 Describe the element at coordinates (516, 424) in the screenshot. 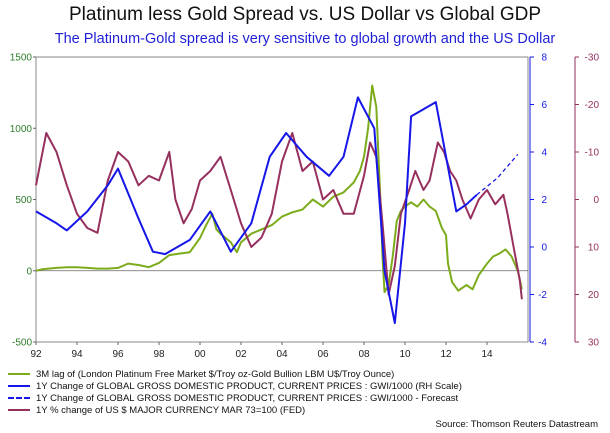

I see `source-note: Source: Thomson Reuters Datastream` at that location.